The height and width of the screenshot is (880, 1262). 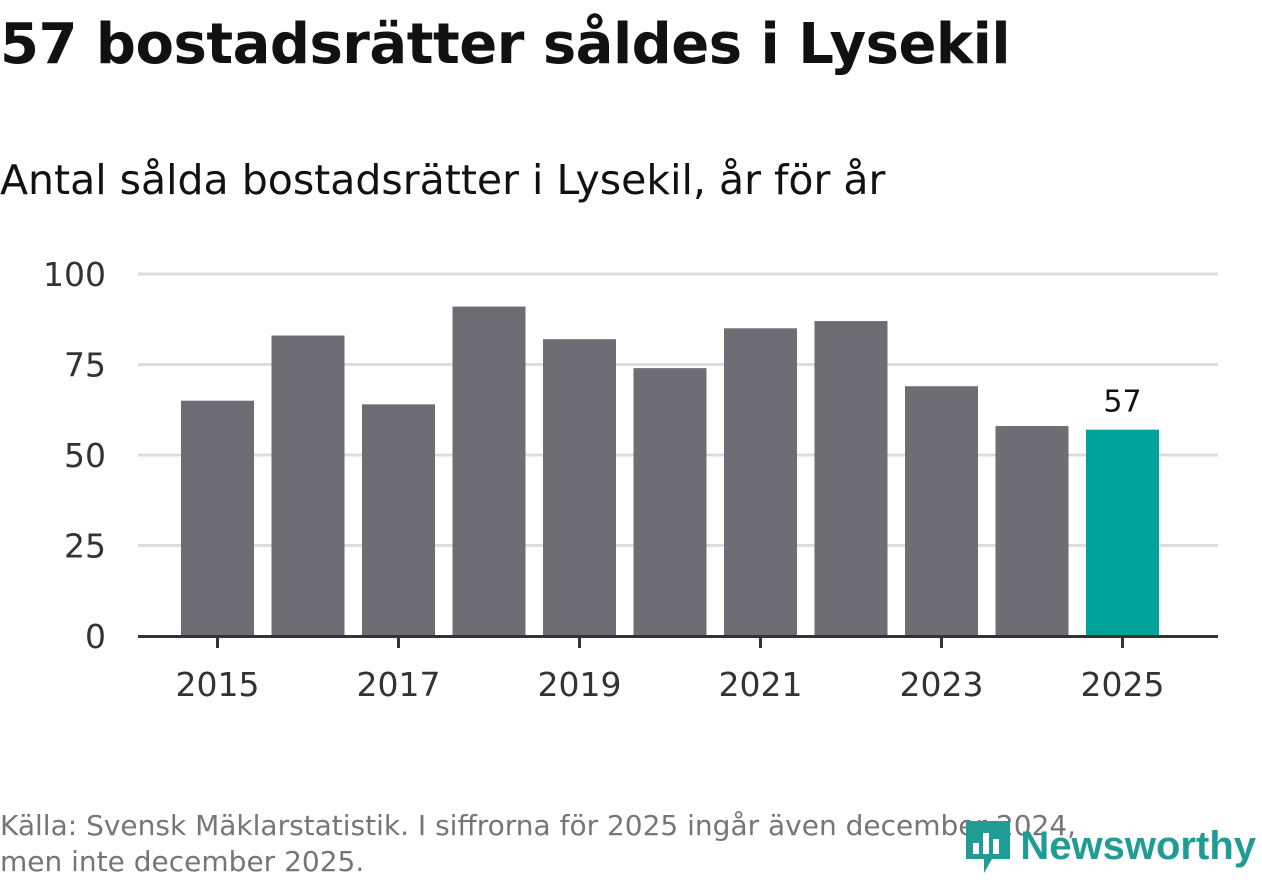 What do you see at coordinates (941, 511) in the screenshot?
I see `bar-2023` at bounding box center [941, 511].